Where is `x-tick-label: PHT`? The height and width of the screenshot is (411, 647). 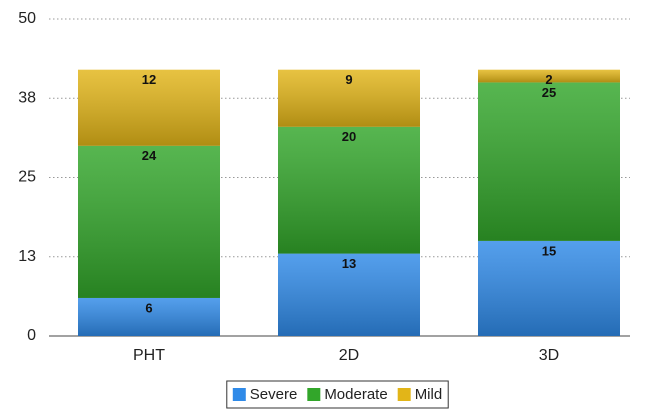
x-tick-label: PHT is located at coordinates (149, 355).